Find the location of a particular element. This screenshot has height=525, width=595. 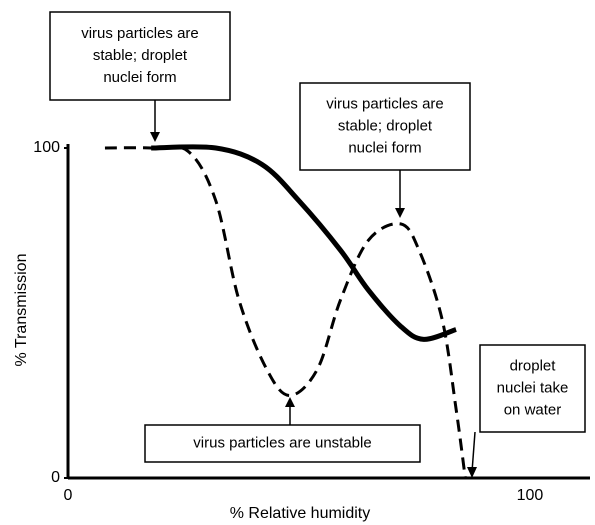

y-tick-label: 100 is located at coordinates (46, 147).